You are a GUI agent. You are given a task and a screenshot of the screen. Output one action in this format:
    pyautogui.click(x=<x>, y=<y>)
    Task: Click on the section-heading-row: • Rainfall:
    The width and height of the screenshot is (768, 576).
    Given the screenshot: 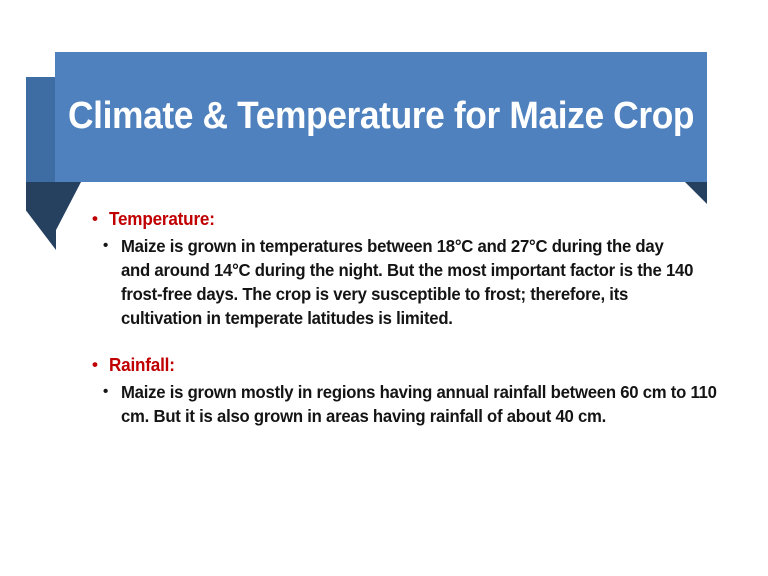 What is the action you would take?
    pyautogui.click(x=384, y=365)
    